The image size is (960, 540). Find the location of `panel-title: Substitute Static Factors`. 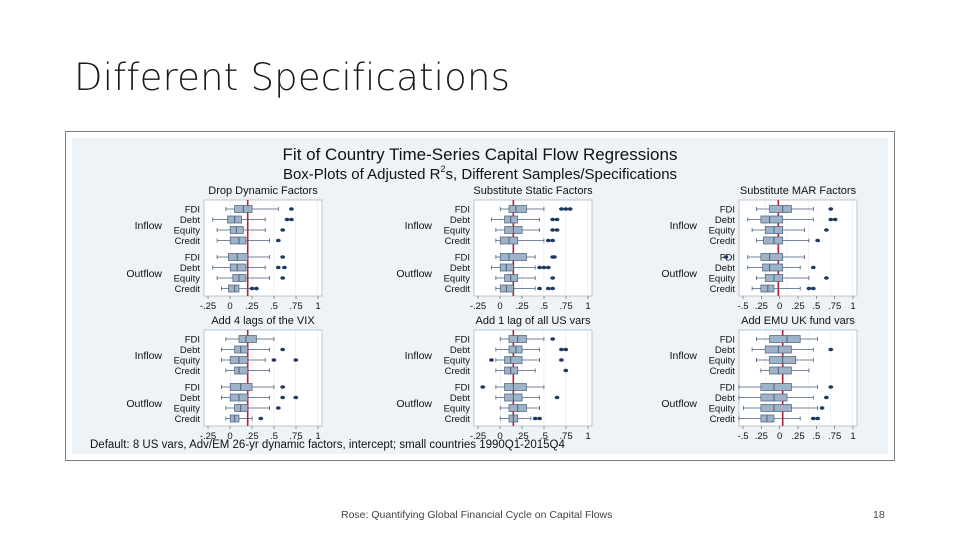

panel-title: Substitute Static Factors is located at coordinates (533, 191).